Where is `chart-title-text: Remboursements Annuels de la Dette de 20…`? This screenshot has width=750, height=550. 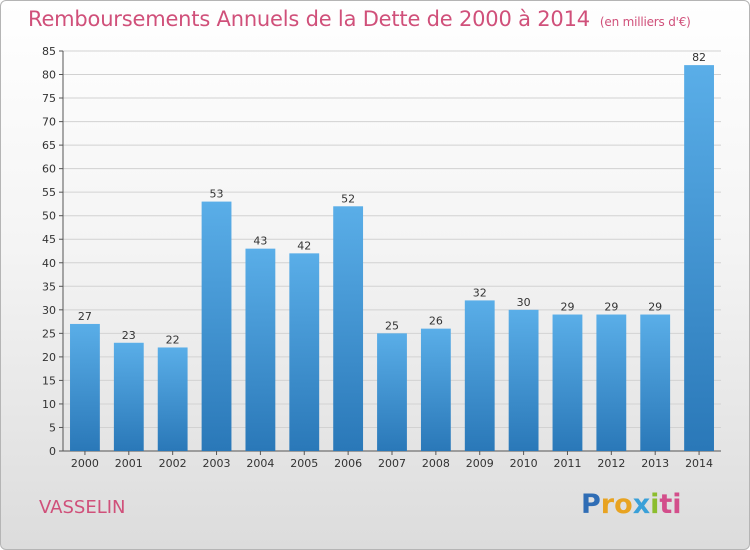 chart-title-text: Remboursements Annuels de la Dette de 20… is located at coordinates (309, 19).